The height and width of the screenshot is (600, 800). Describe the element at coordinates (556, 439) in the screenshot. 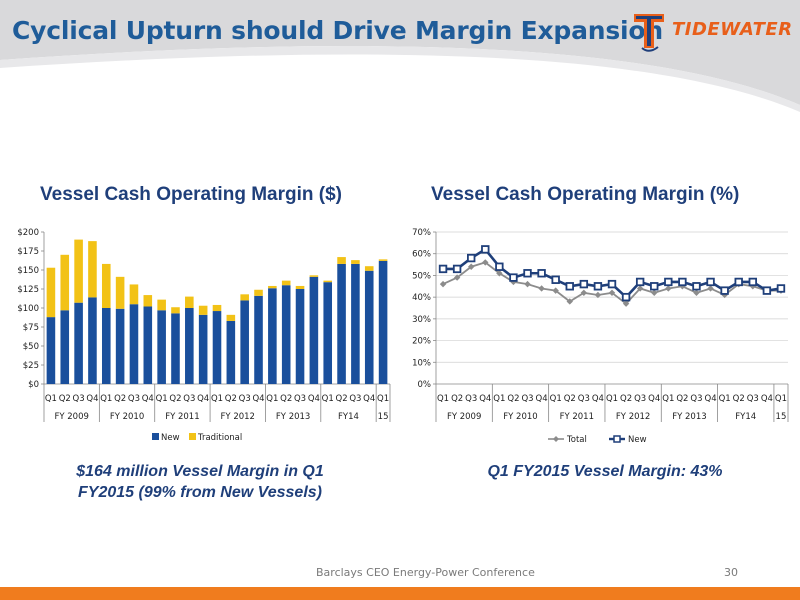

I see `line-legend-marker-total` at that location.